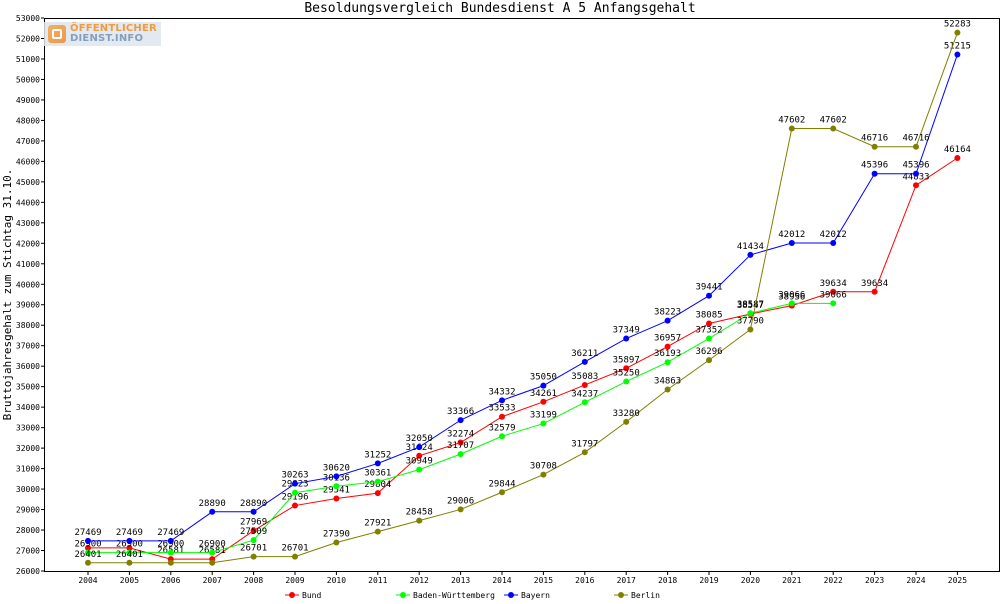 Image resolution: width=1000 pixels, height=604 pixels. What do you see at coordinates (336, 468) in the screenshot?
I see `data-label: 30620` at bounding box center [336, 468].